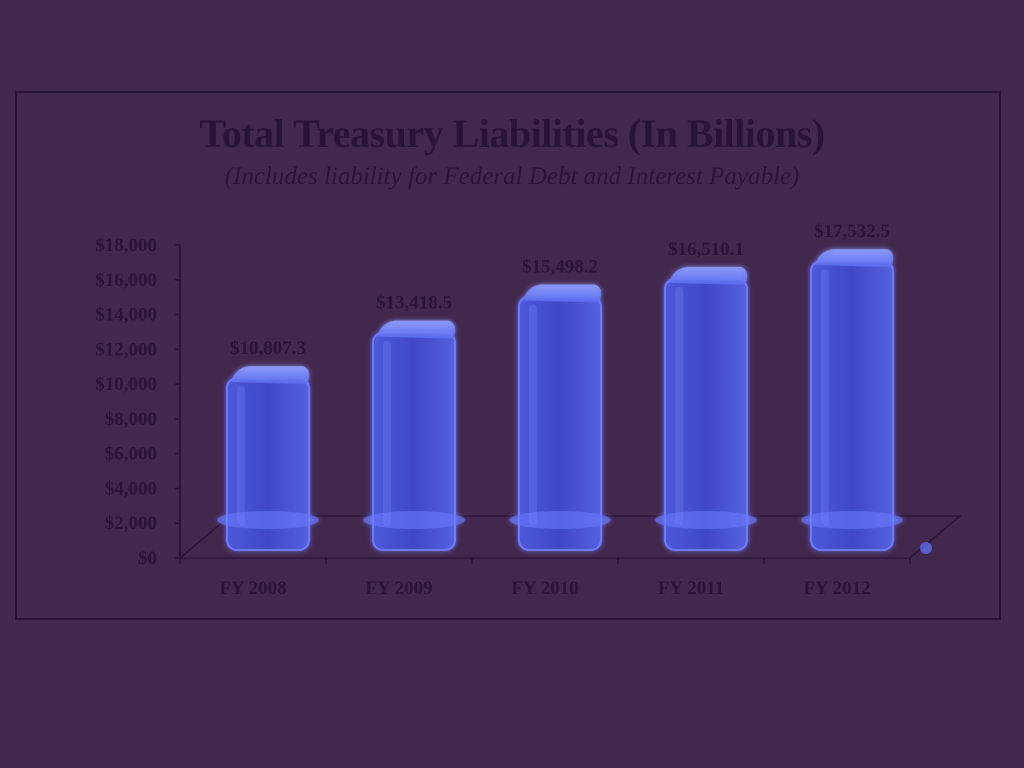  Describe the element at coordinates (398, 588) in the screenshot. I see `x-tick-label: FY 2009` at that location.